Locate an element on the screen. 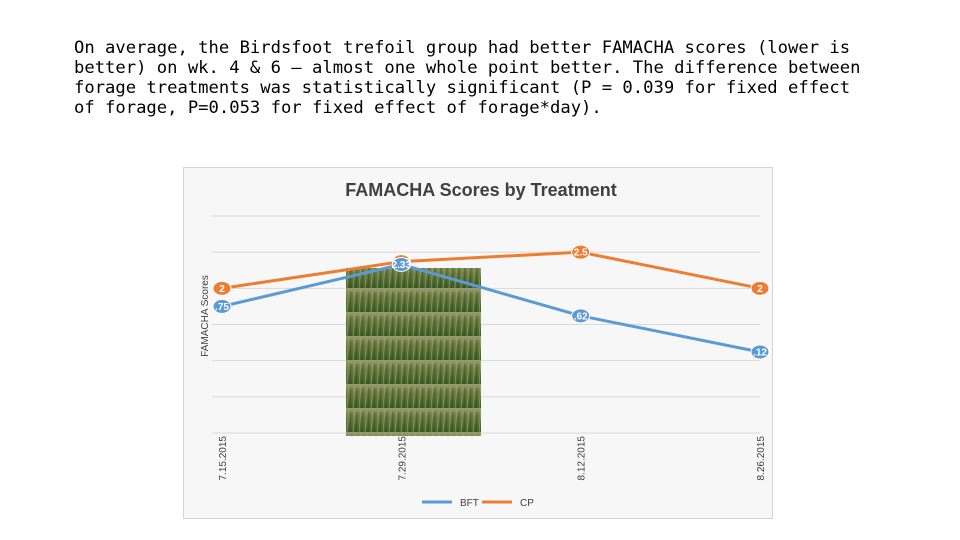  legend-label-cp: CP is located at coordinates (527, 503).